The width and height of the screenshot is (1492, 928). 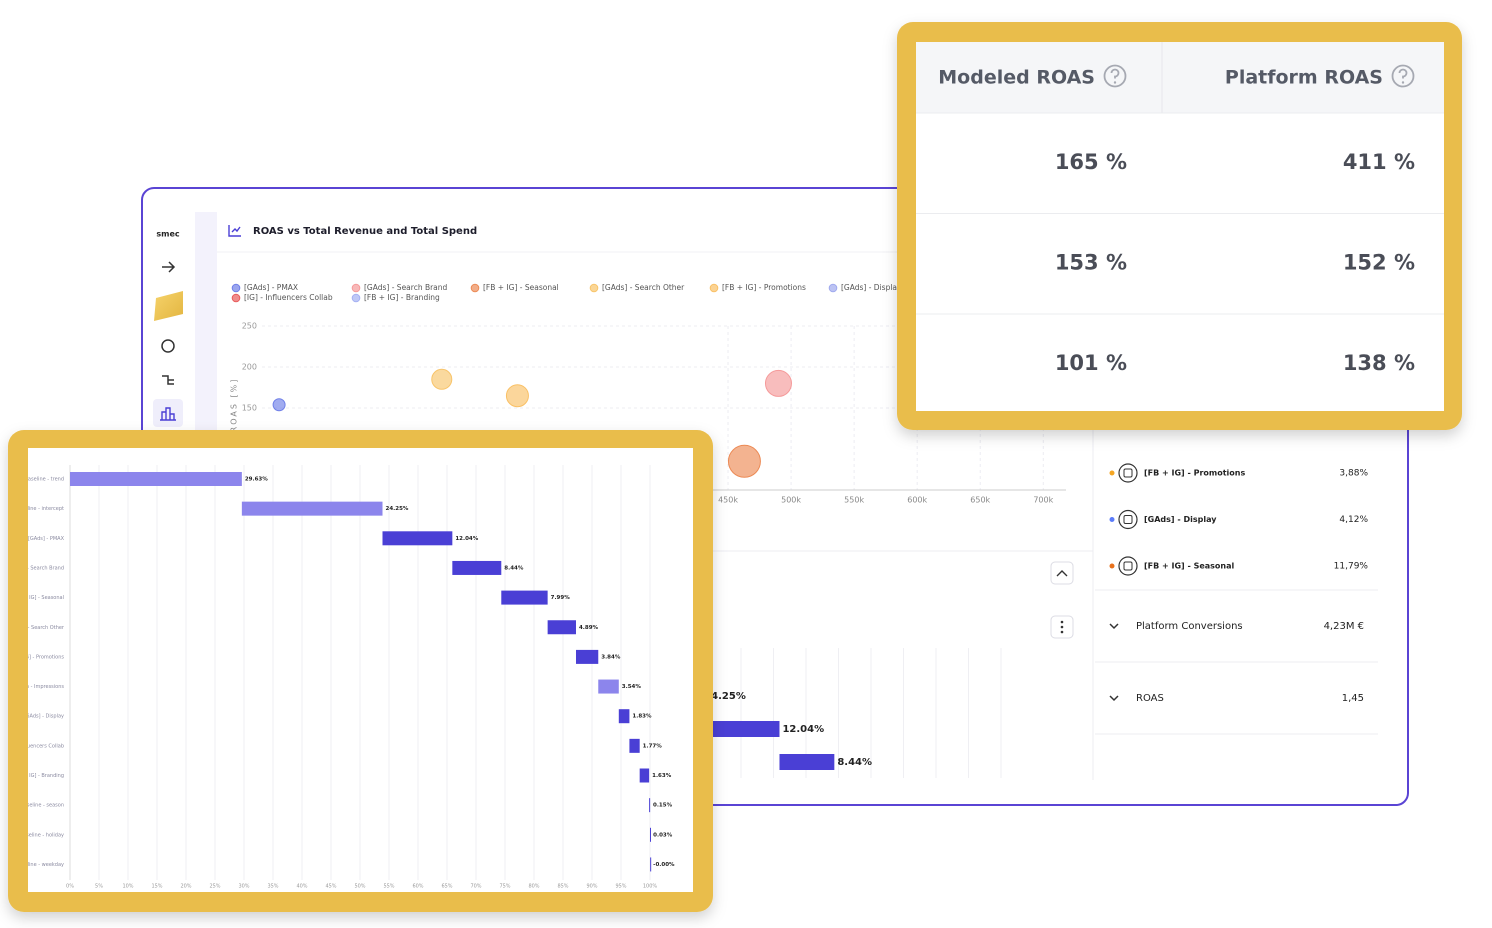 What do you see at coordinates (662, 776) in the screenshot?
I see `value-label: 1.63%` at bounding box center [662, 776].